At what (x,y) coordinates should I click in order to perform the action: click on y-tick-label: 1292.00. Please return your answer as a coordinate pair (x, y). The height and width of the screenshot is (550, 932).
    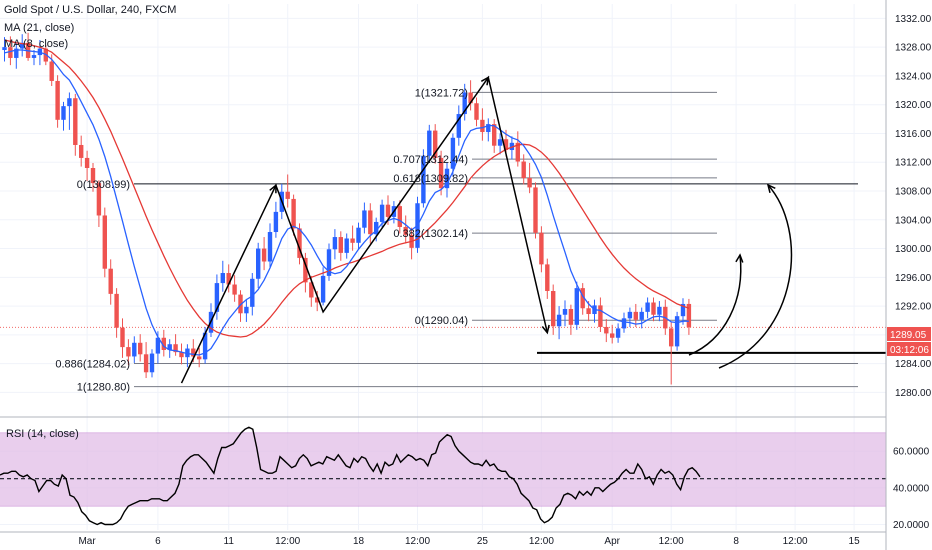
    Looking at the image, I should click on (913, 307).